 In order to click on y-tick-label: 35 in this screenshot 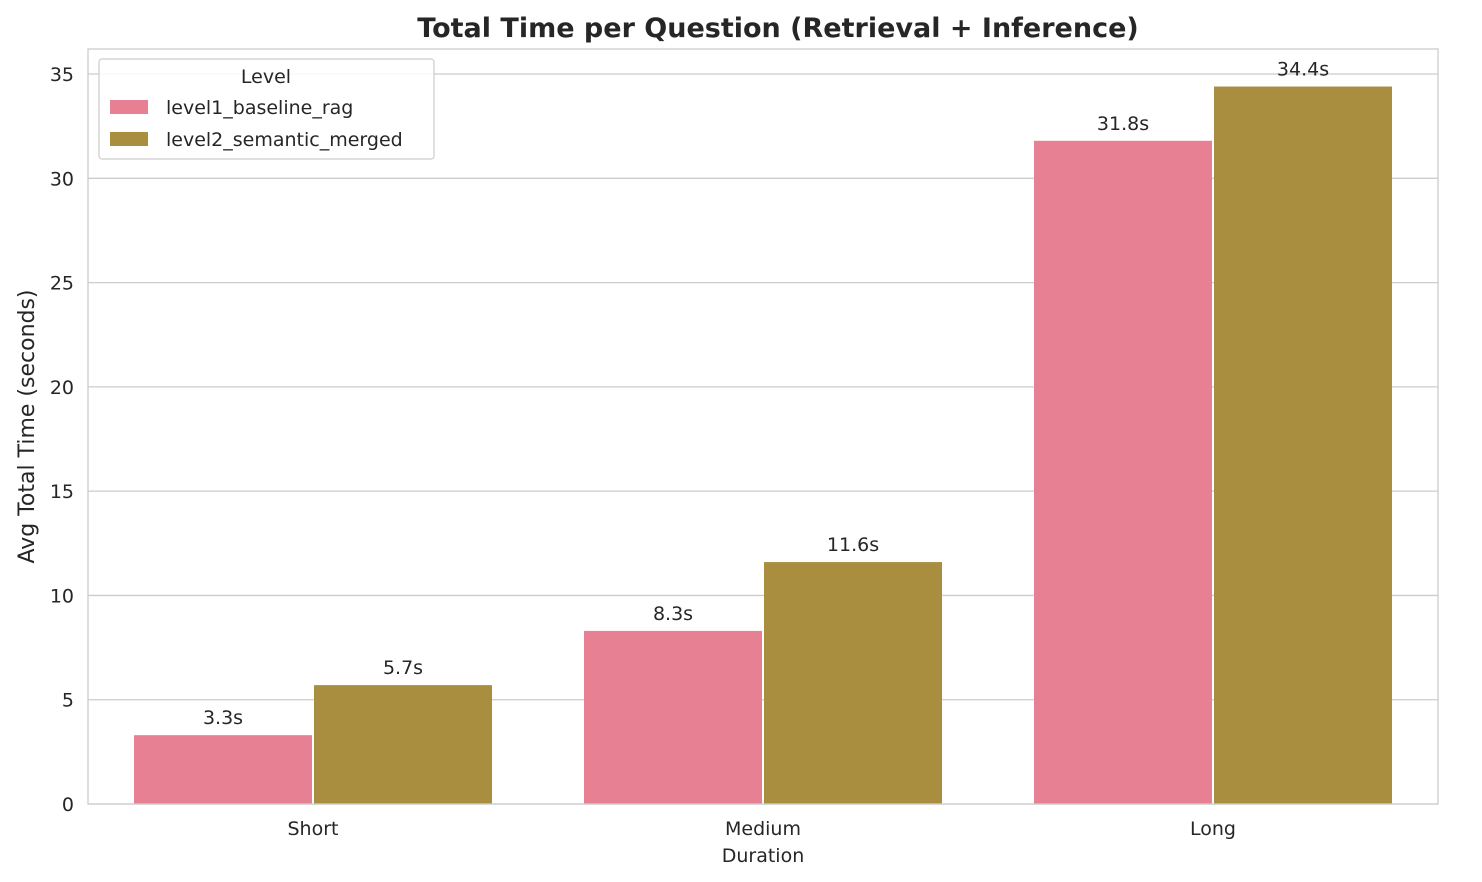, I will do `click(62, 75)`.